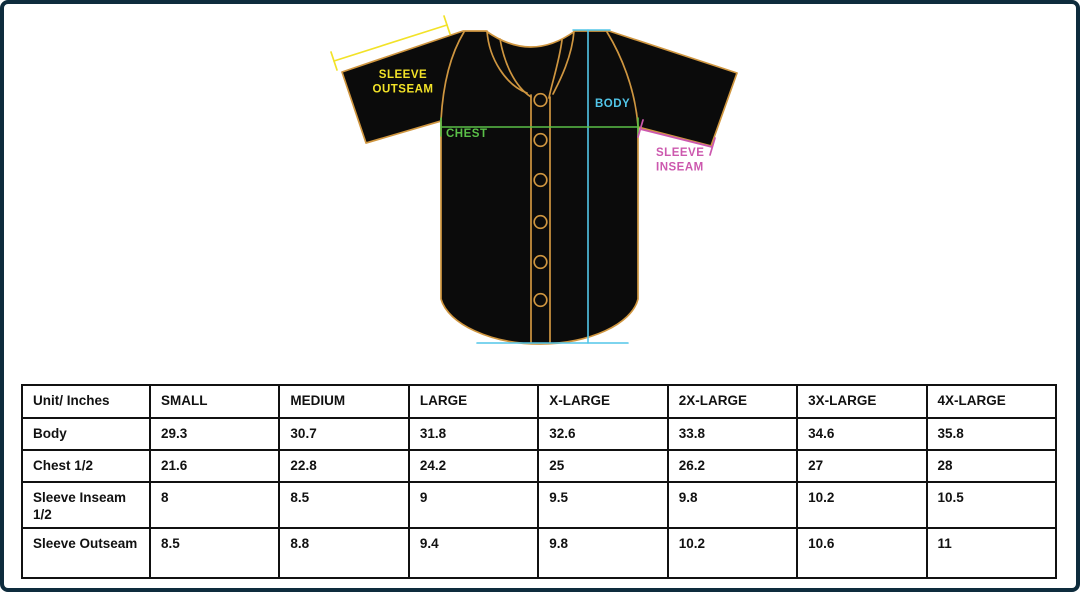 This screenshot has width=1080, height=592. I want to click on value-cell: 22.8, so click(344, 466).